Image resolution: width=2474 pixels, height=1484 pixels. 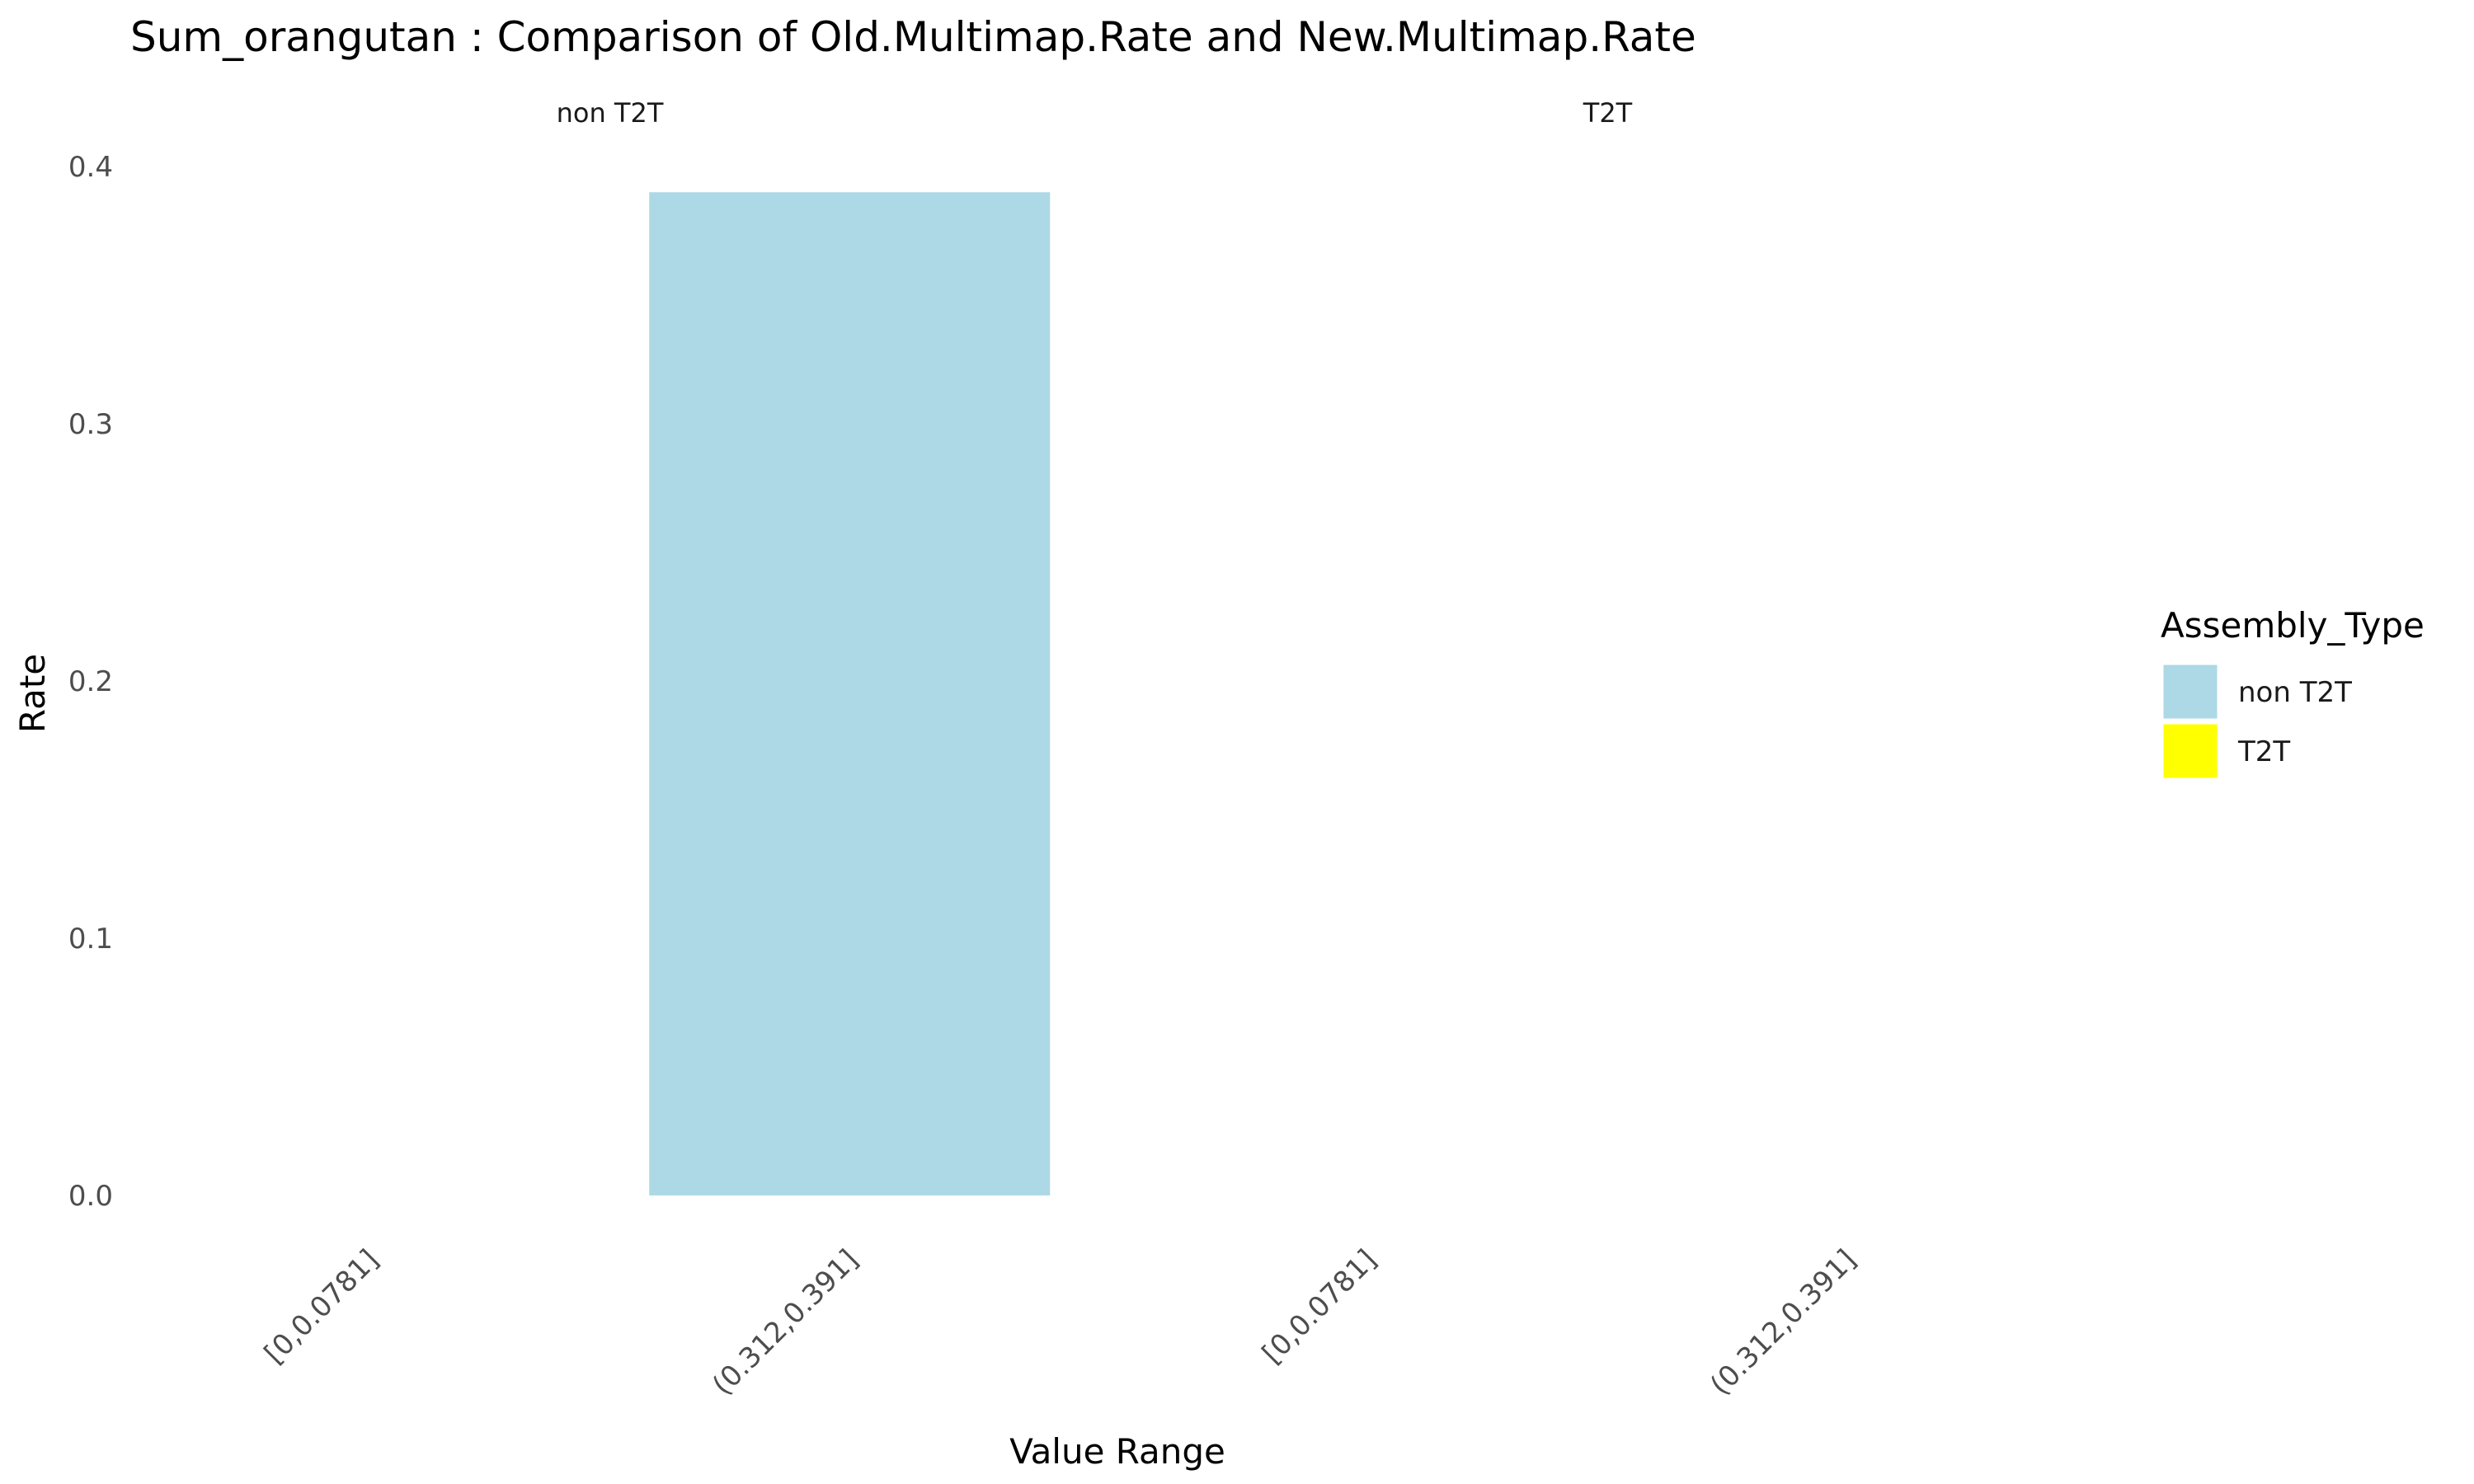 I want to click on legend-title: Assembly_Type, so click(x=2293, y=625).